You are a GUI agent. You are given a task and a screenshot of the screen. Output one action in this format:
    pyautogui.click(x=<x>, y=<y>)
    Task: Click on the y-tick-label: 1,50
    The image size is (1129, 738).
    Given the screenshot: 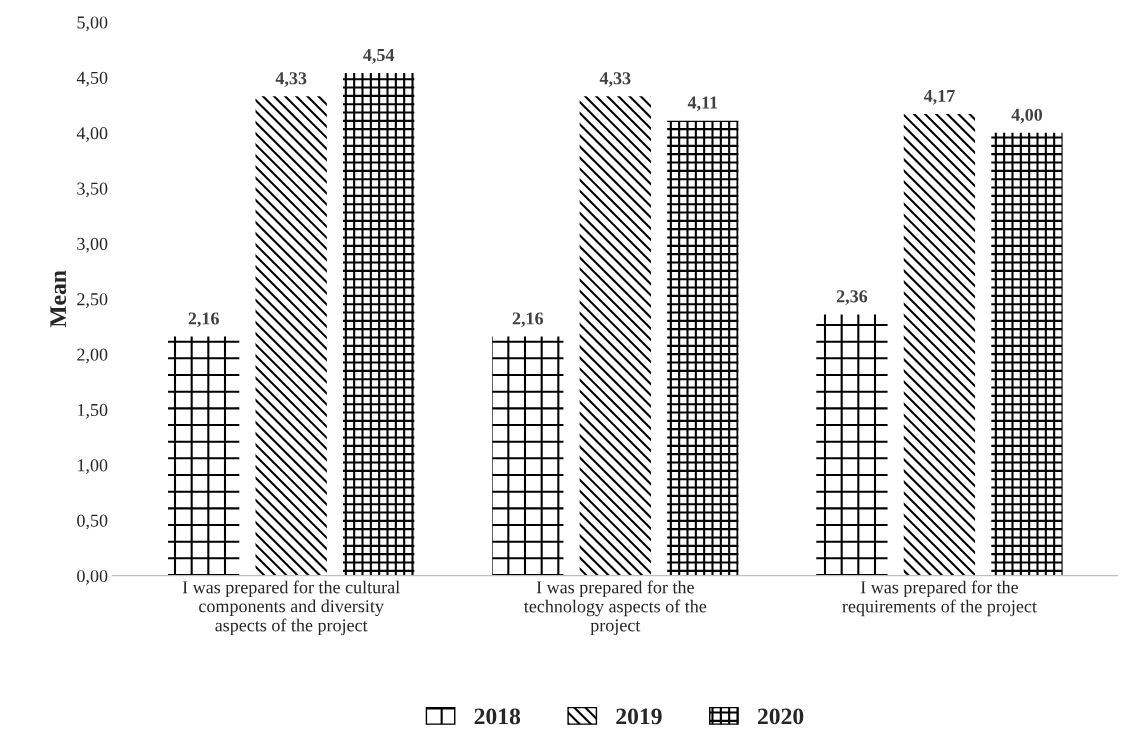 What is the action you would take?
    pyautogui.click(x=93, y=411)
    